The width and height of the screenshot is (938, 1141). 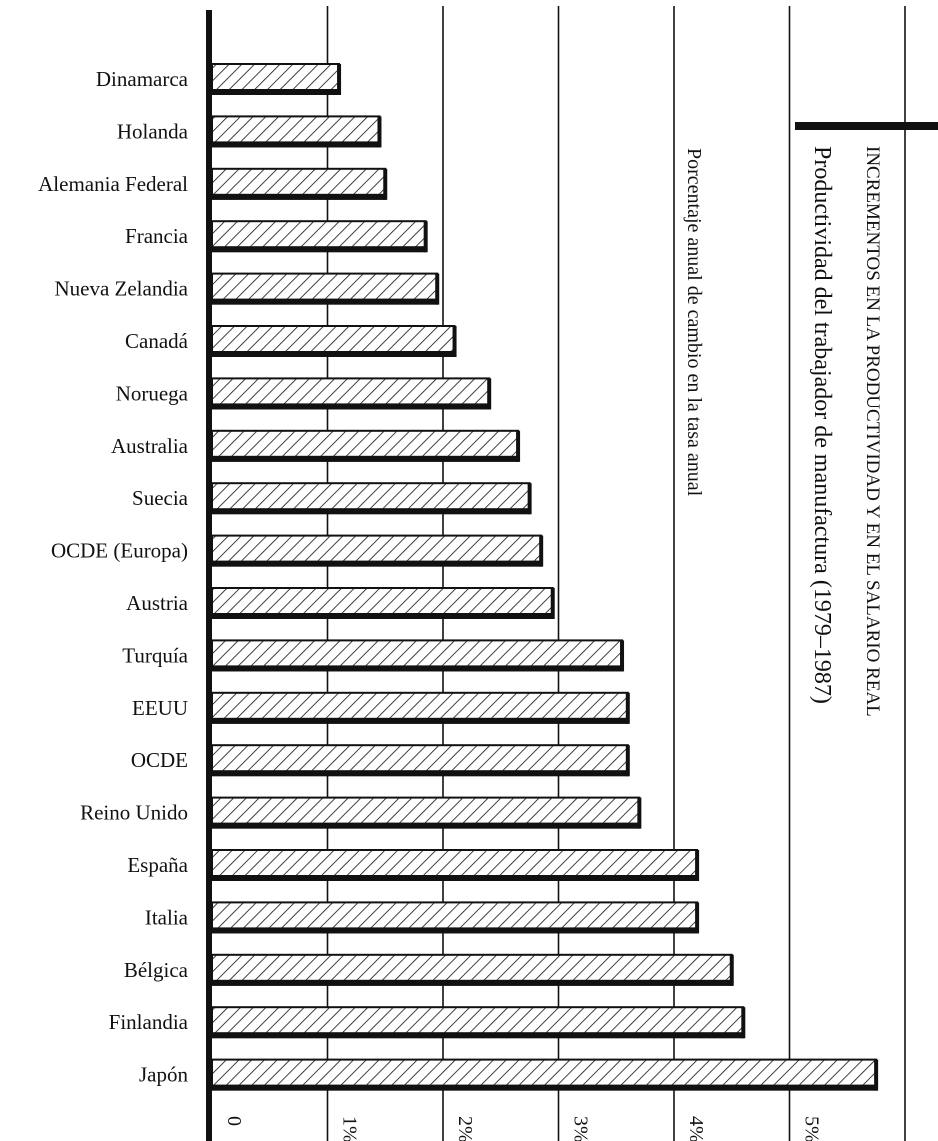 What do you see at coordinates (581, 1128) in the screenshot?
I see `x-tick-label: 3%` at bounding box center [581, 1128].